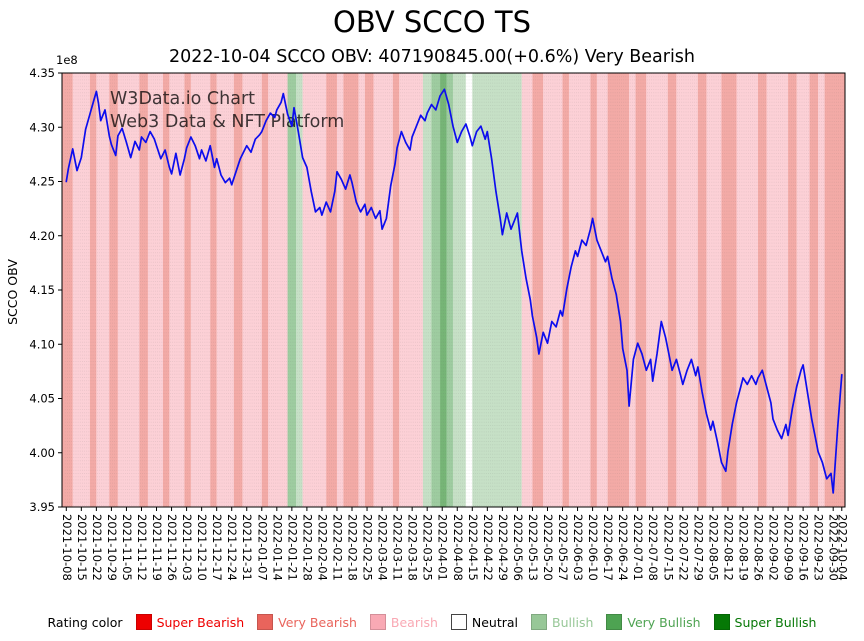 The image size is (864, 641). I want to click on legend-swatch-very-bullish, so click(614, 622).